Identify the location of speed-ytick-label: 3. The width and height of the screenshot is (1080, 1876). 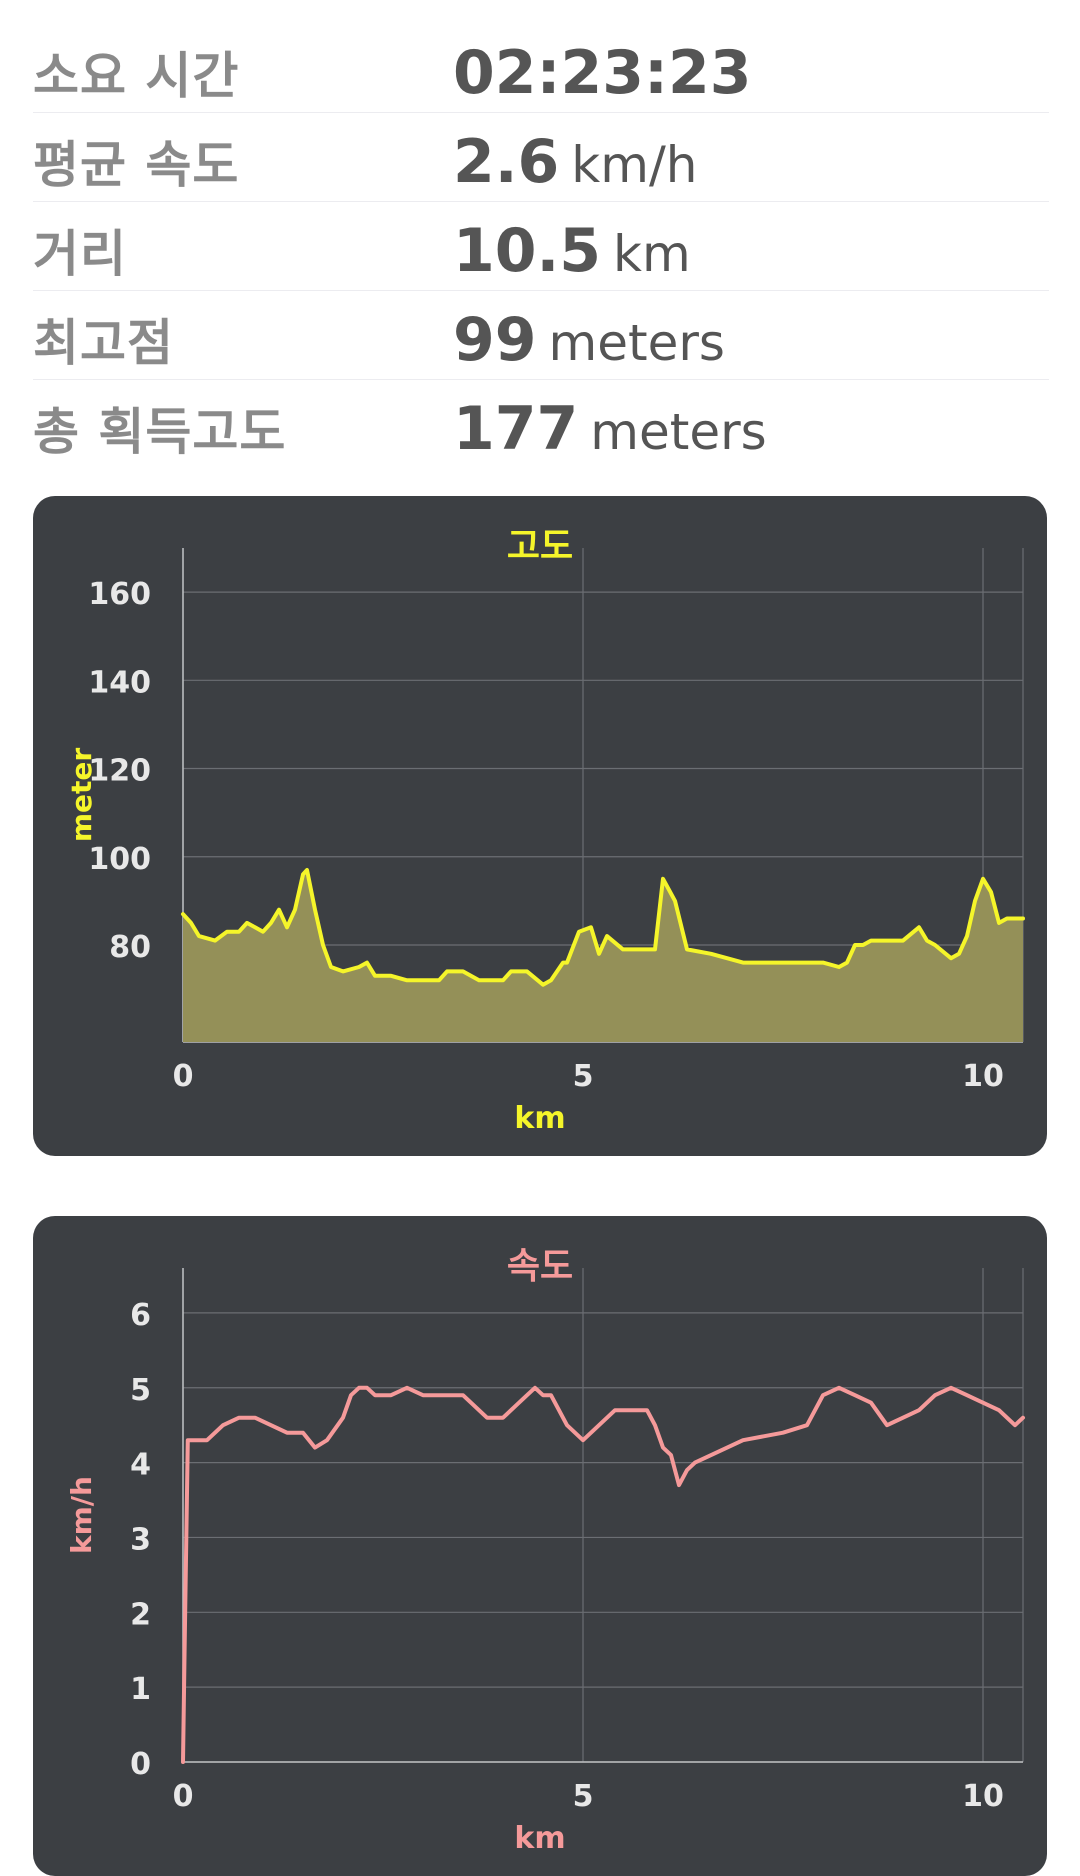
(140, 1539).